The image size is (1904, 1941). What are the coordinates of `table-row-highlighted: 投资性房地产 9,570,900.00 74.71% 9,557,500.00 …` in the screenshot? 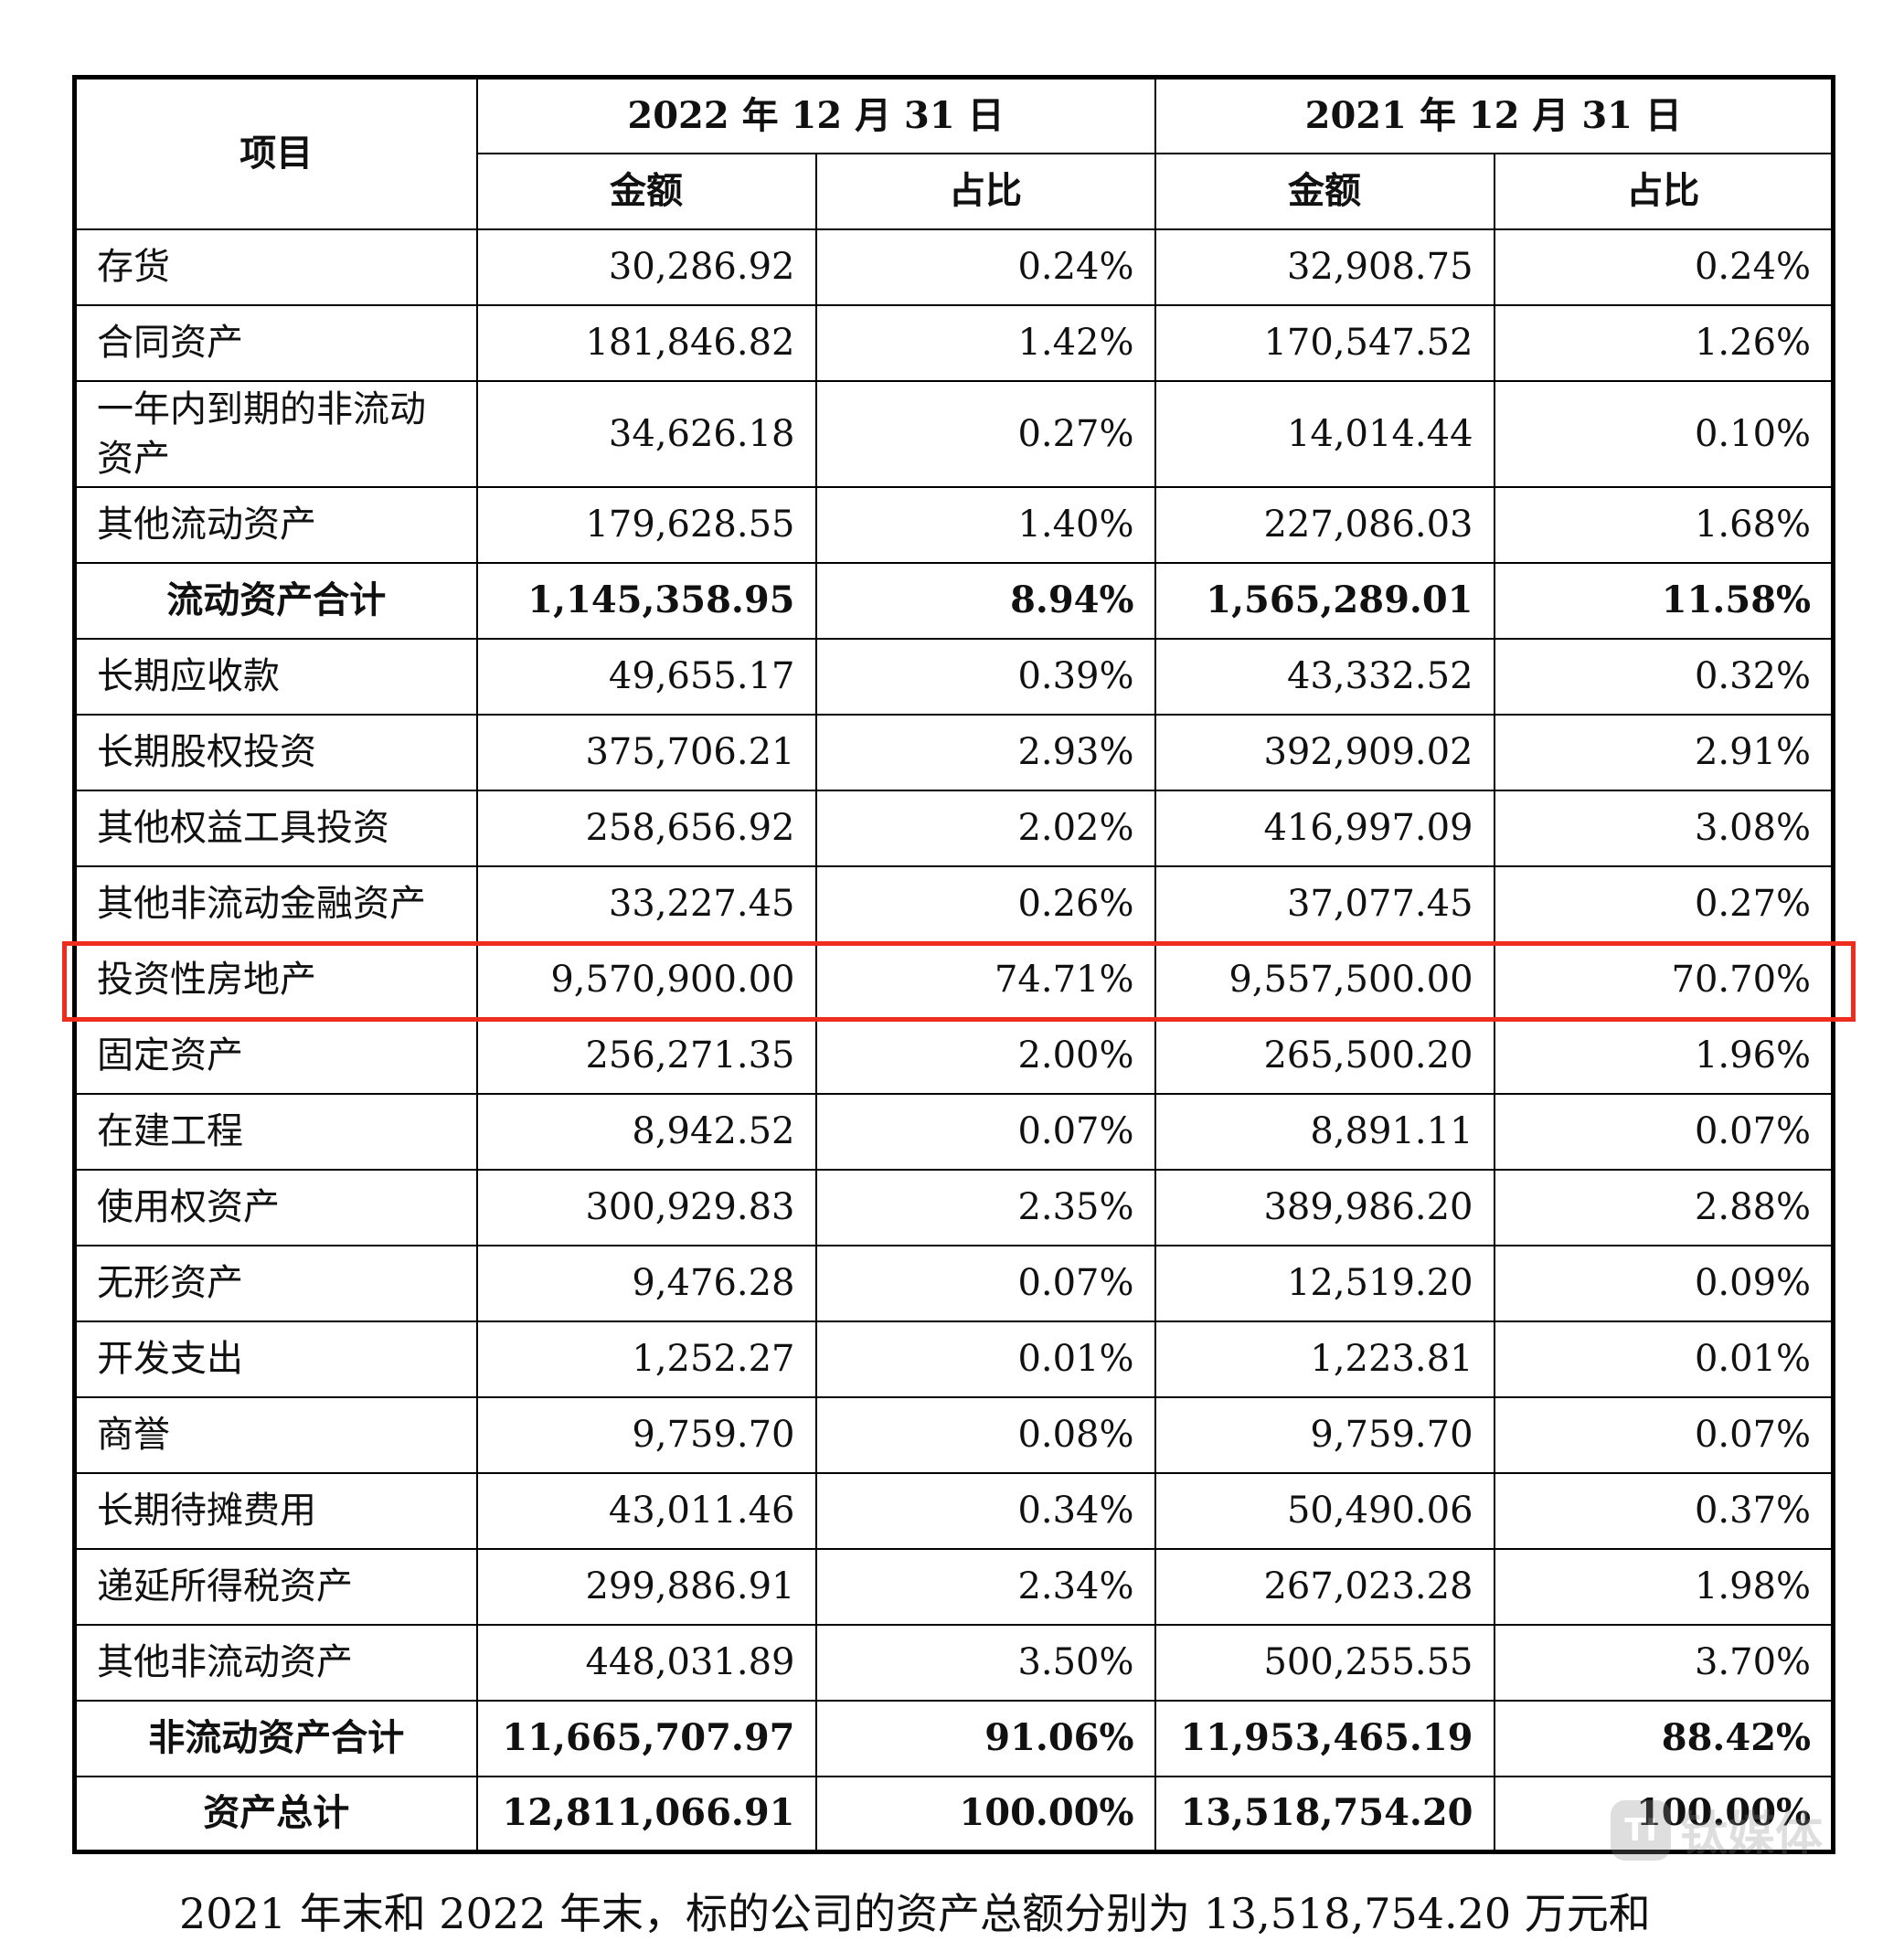 It's located at (954, 980).